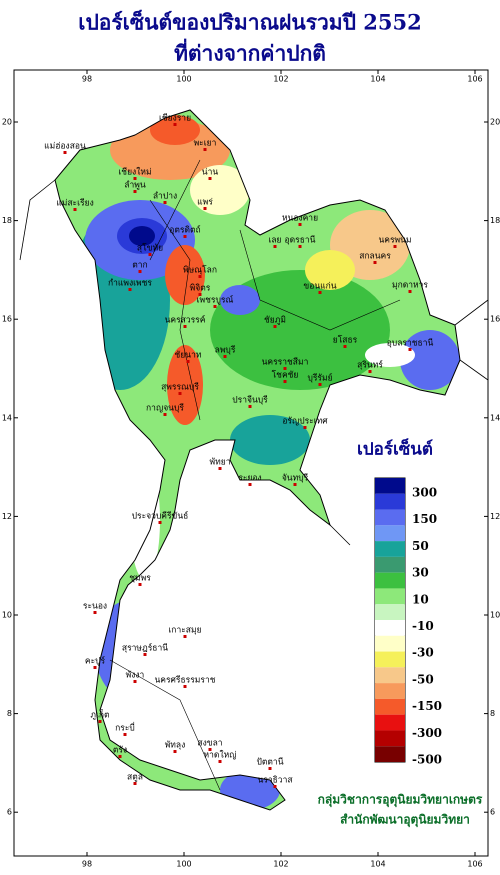  What do you see at coordinates (210, 173) in the screenshot?
I see `place-label: น่าน` at bounding box center [210, 173].